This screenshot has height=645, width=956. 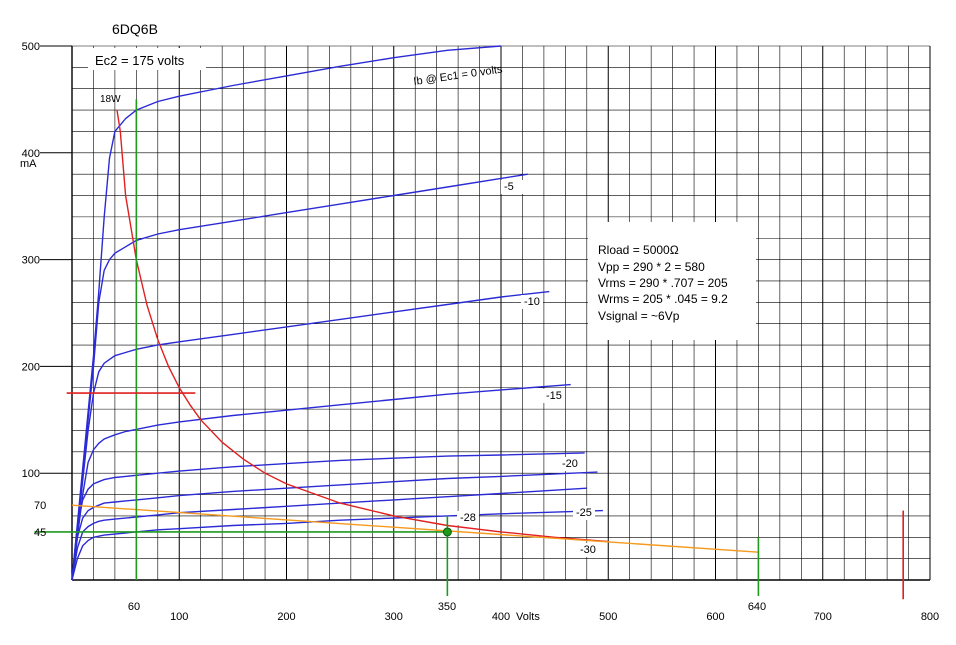 I want to click on x-tick-label: 400, so click(x=501, y=617).